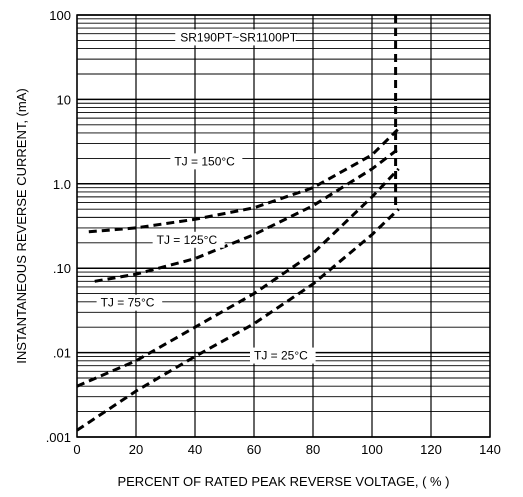 This screenshot has height=497, width=523. What do you see at coordinates (431, 449) in the screenshot?
I see `x-tick-label: 120` at bounding box center [431, 449].